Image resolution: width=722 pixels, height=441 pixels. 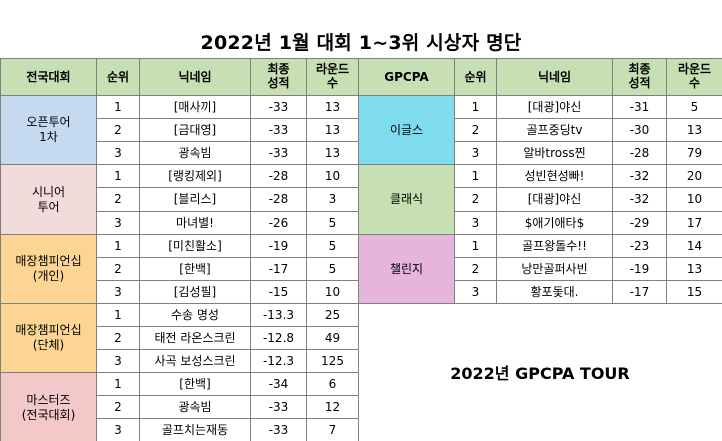 I want to click on score-cell: -34, so click(x=278, y=384).